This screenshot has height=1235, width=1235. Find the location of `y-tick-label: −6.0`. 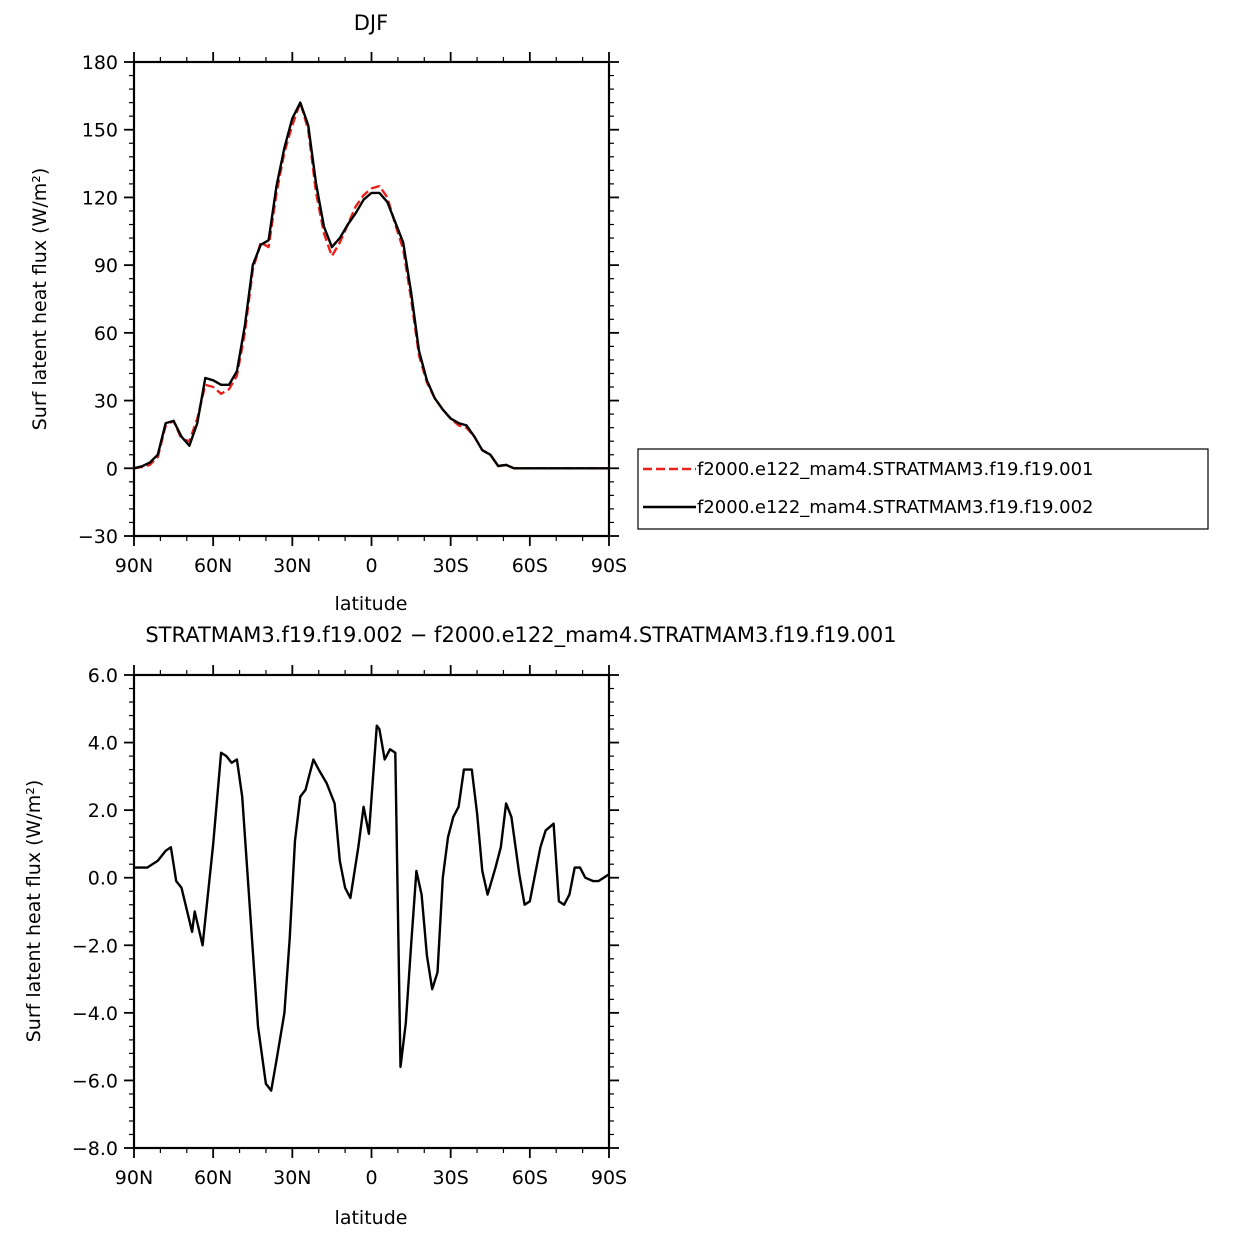

y-tick-label: −6.0 is located at coordinates (95, 1081).